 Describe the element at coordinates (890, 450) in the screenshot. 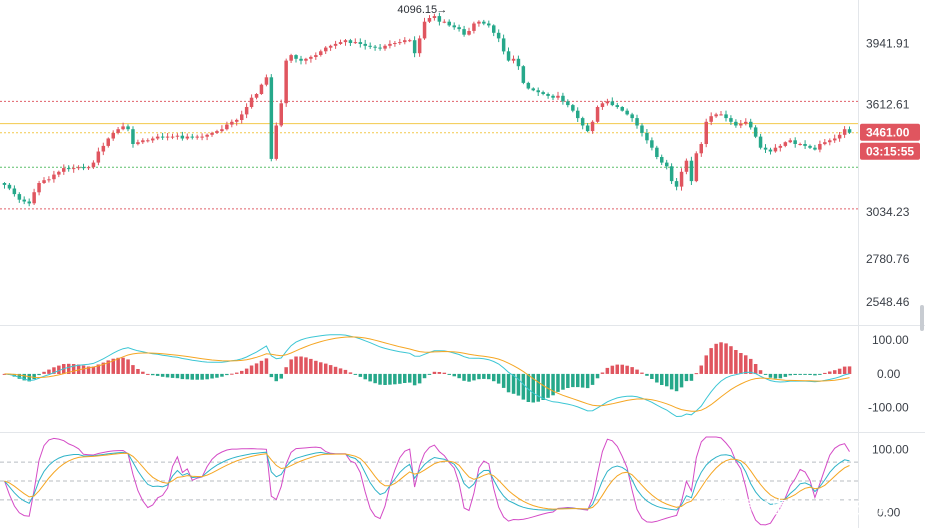

I see `kdj-tick: 100.00` at that location.